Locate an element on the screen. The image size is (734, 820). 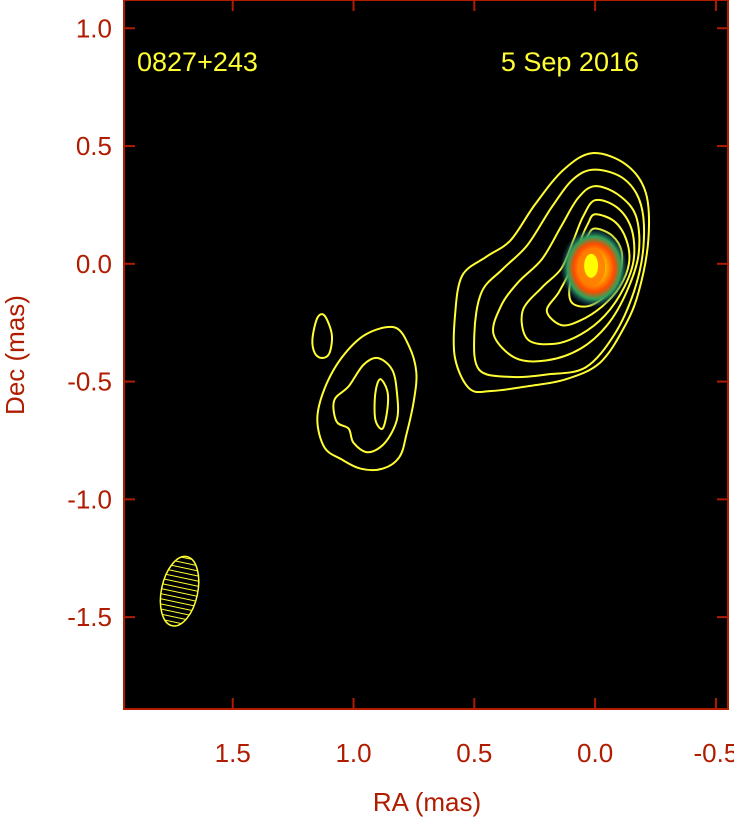
y-tick-labels: 1.0 0.5 0.0 -0.5 -1.0 -1.5 is located at coordinates (89, 322).